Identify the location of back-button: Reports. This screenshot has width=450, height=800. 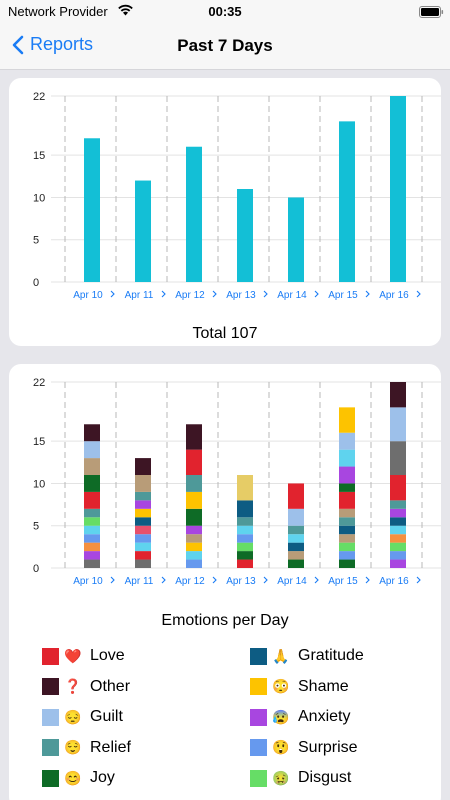
(52, 44).